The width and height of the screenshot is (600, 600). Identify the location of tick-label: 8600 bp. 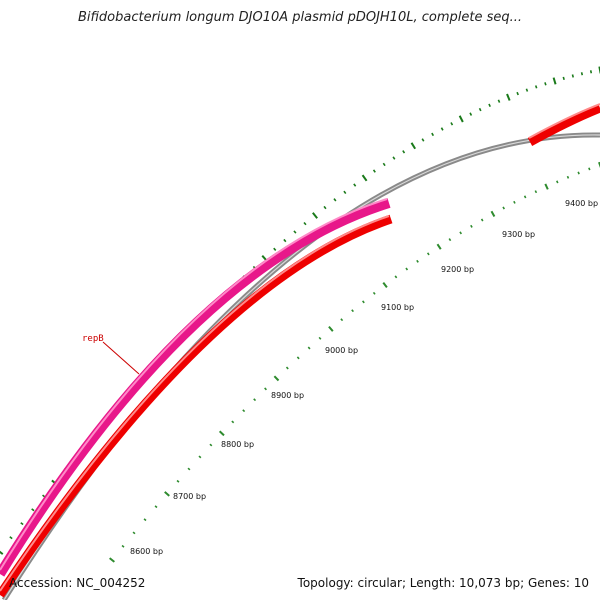
(146, 551).